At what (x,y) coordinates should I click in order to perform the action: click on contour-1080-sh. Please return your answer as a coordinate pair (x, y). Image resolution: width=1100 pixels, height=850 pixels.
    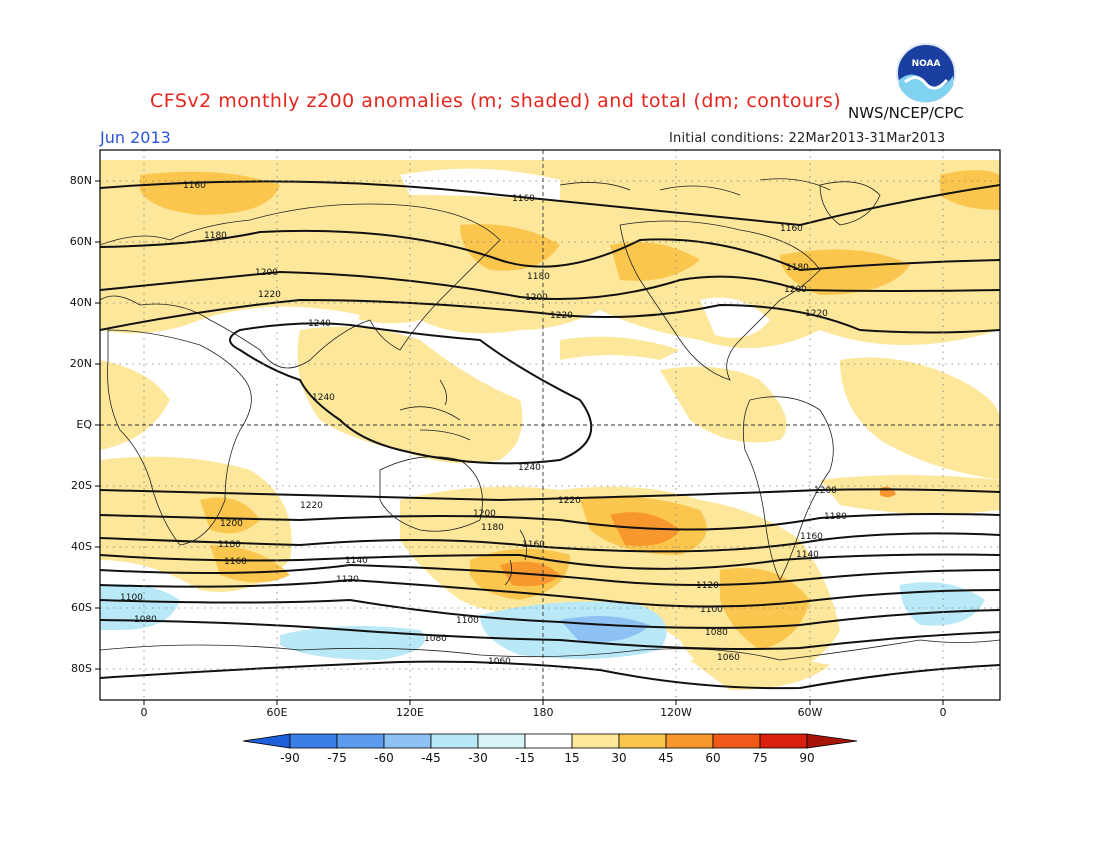
    Looking at the image, I should click on (550, 634).